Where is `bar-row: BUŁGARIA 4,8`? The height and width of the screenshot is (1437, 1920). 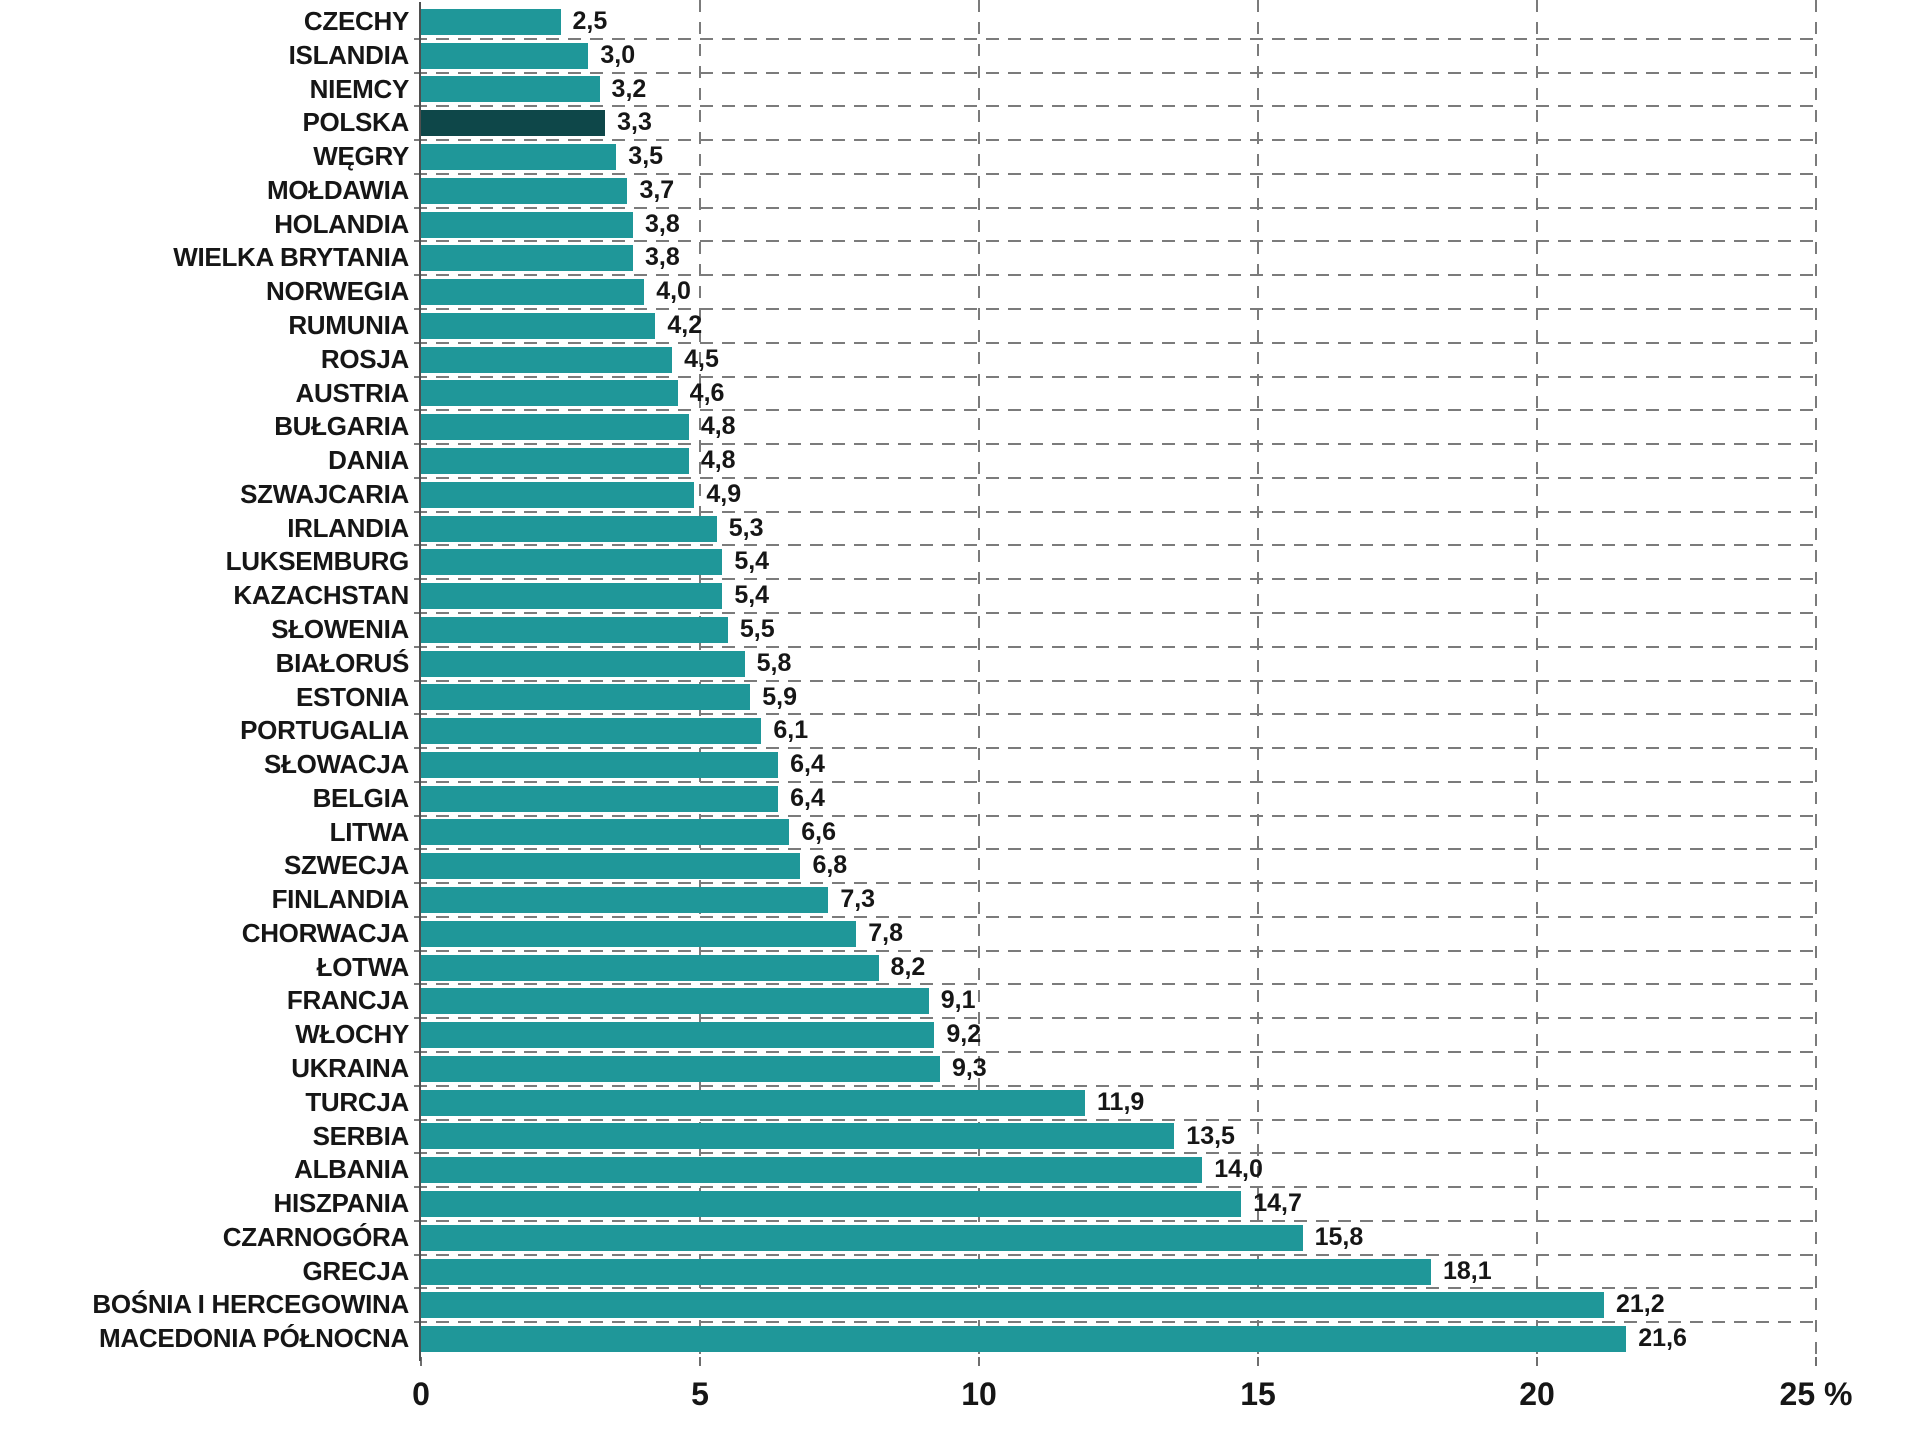 bar-row: BUŁGARIA 4,8 is located at coordinates (960, 427).